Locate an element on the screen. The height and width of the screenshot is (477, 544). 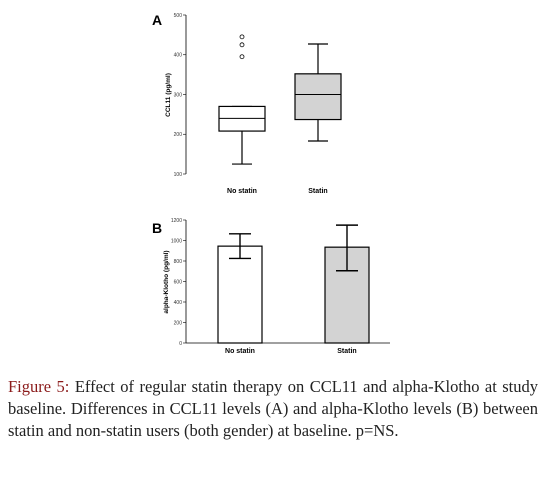
bar is located at coordinates (240, 294).